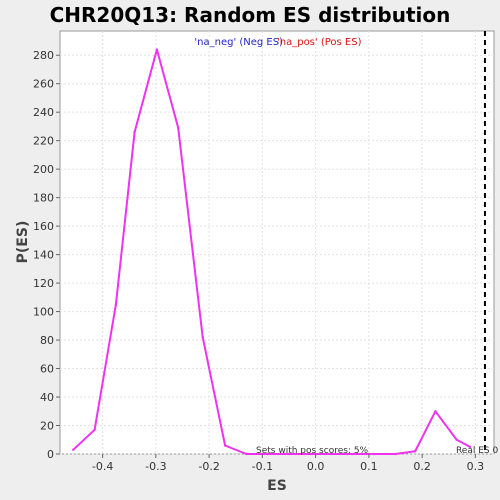 This screenshot has height=500, width=500. What do you see at coordinates (50, 454) in the screenshot?
I see `y-tick-label: 0` at bounding box center [50, 454].